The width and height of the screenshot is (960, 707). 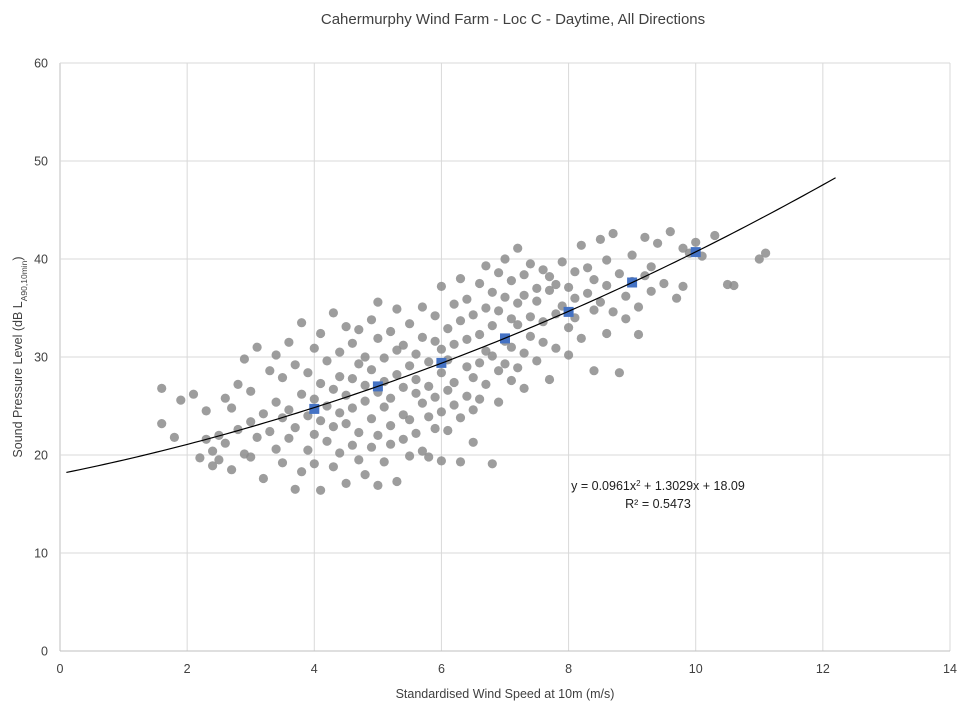 What do you see at coordinates (41, 260) in the screenshot?
I see `y-tick-label: 40` at bounding box center [41, 260].